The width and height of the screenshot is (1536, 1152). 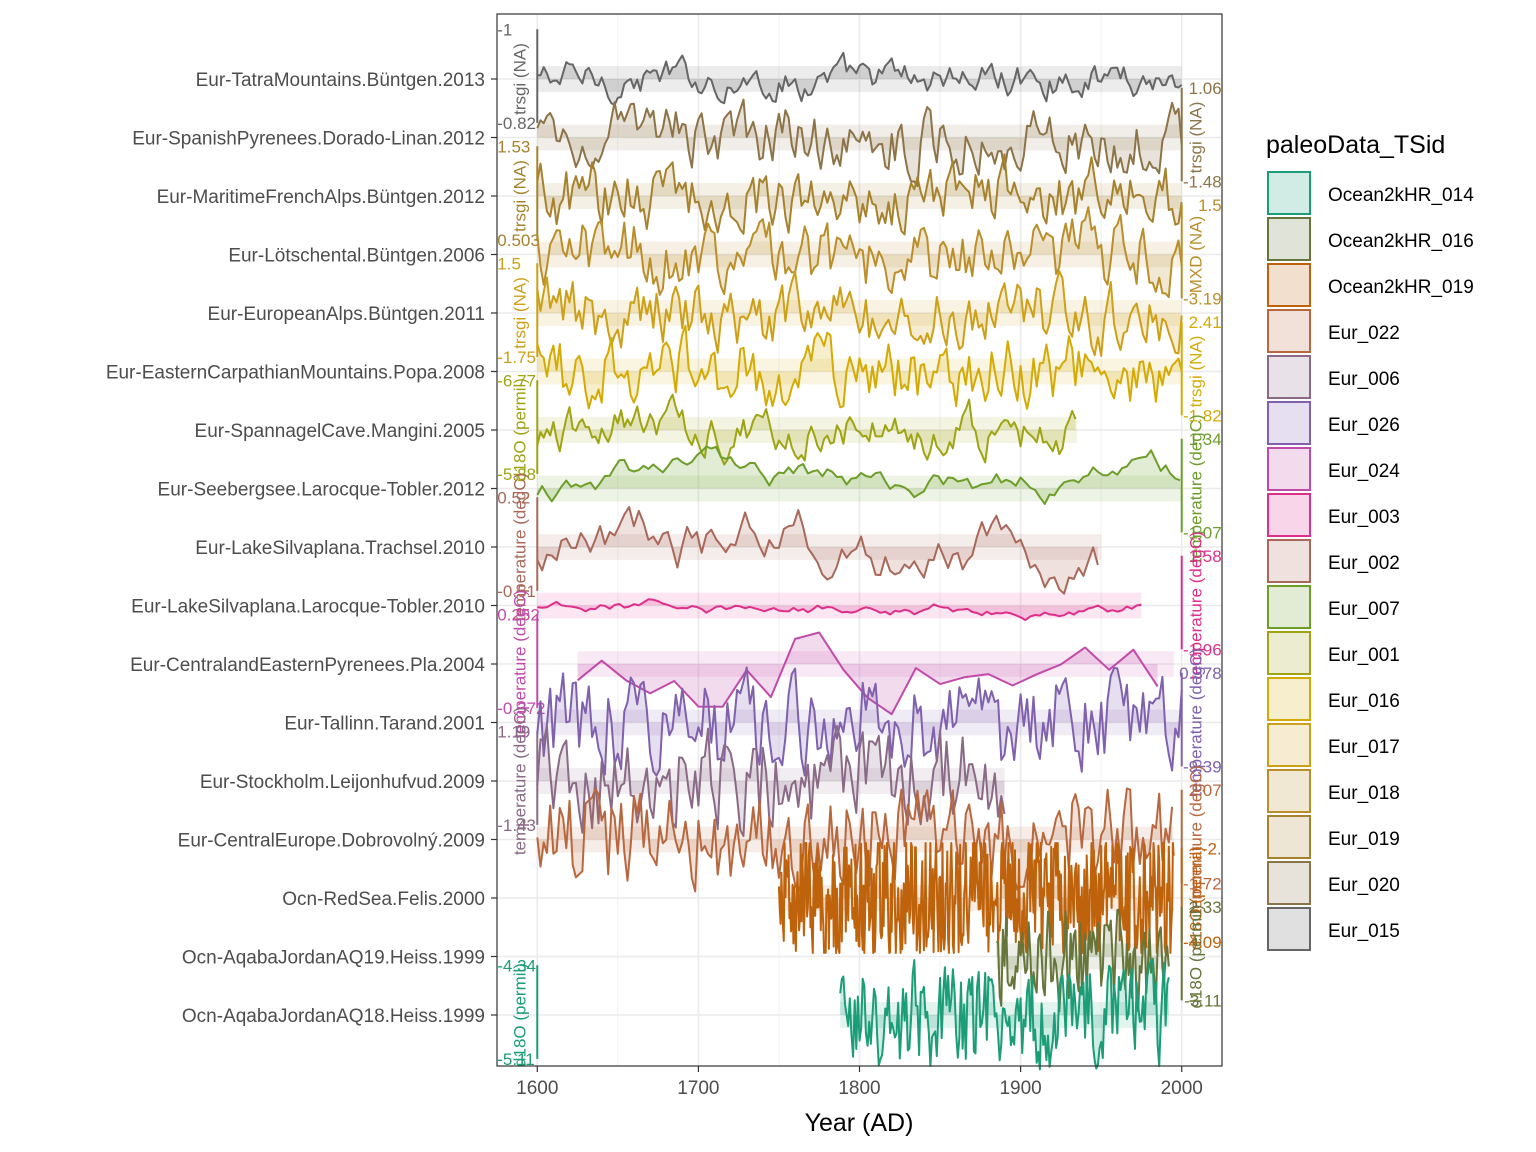 I want to click on y-tick-label: Ocn-AqabaJordanAQ19.Heiss.1999, so click(x=333, y=958).